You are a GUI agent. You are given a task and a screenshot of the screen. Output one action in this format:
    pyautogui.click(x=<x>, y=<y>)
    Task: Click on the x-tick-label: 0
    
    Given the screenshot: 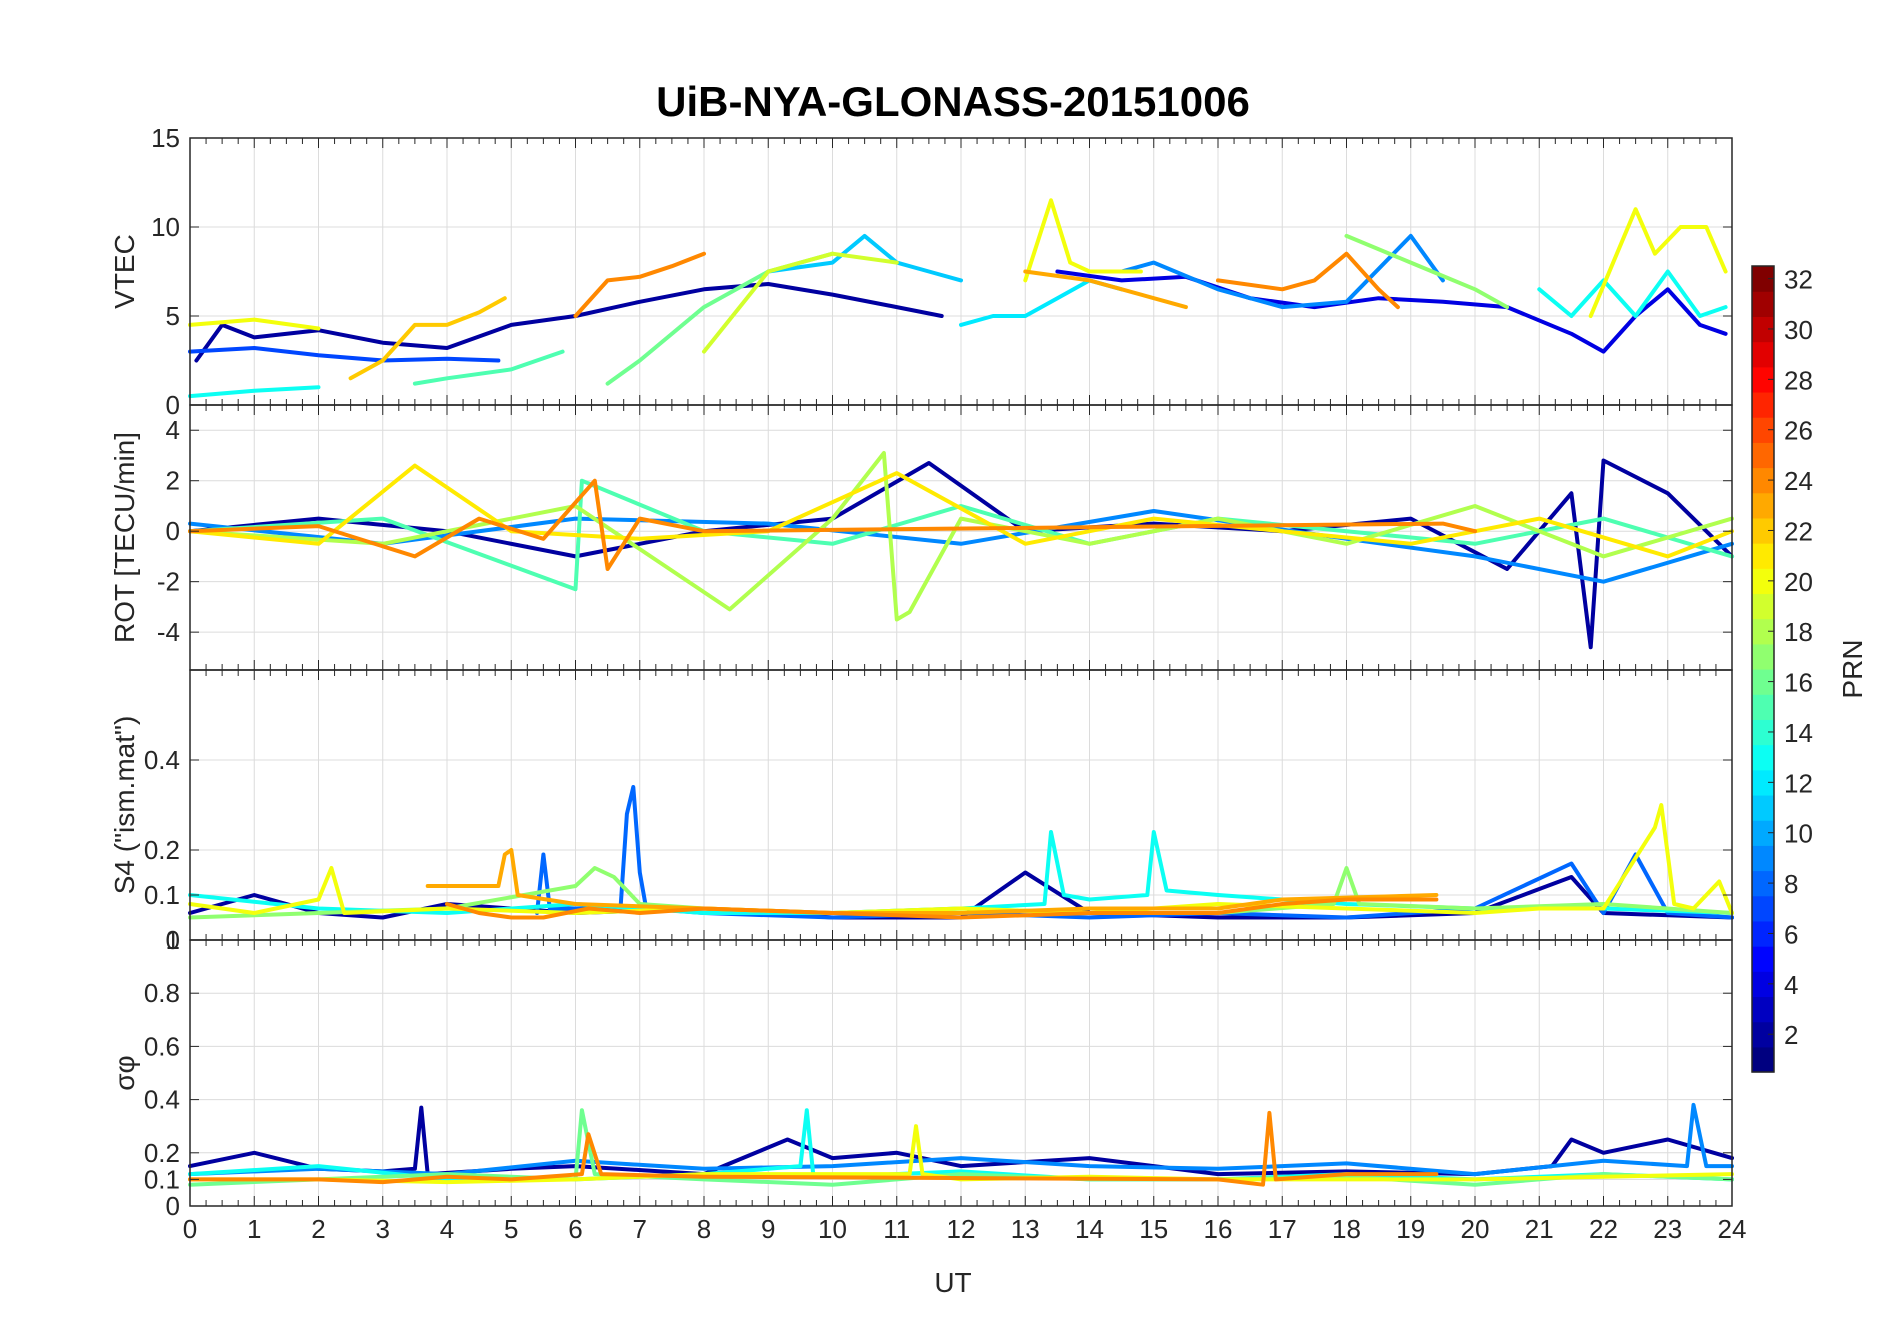 What is the action you would take?
    pyautogui.click(x=190, y=1229)
    